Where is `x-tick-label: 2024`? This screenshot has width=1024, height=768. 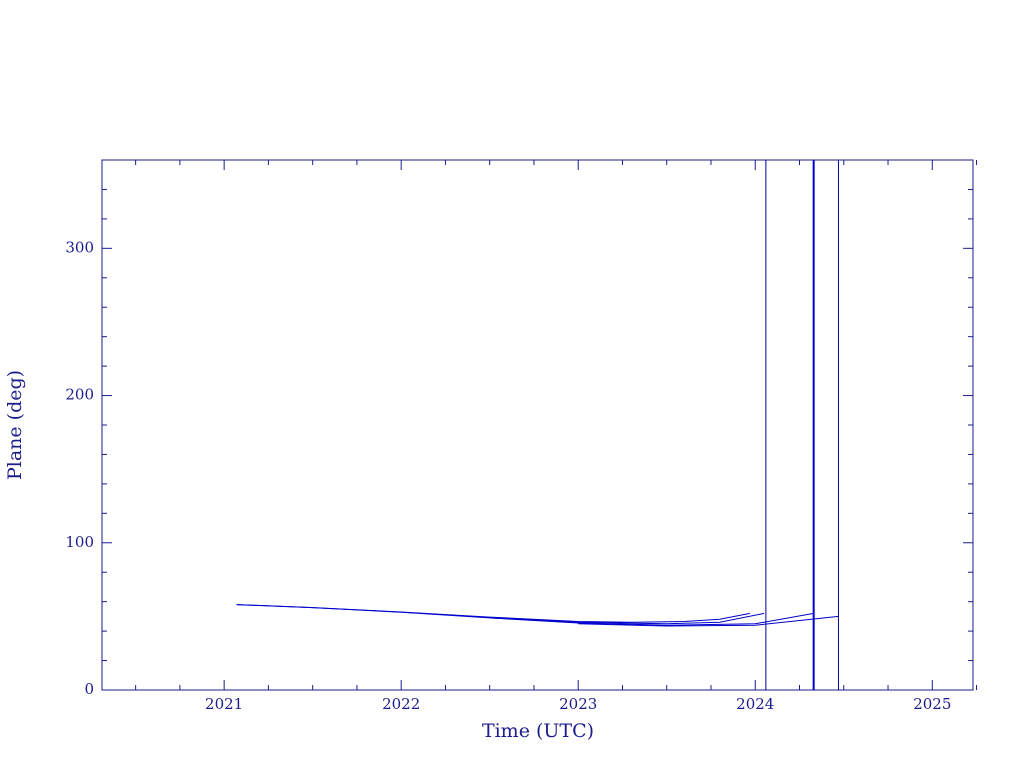
x-tick-label: 2024 is located at coordinates (755, 704).